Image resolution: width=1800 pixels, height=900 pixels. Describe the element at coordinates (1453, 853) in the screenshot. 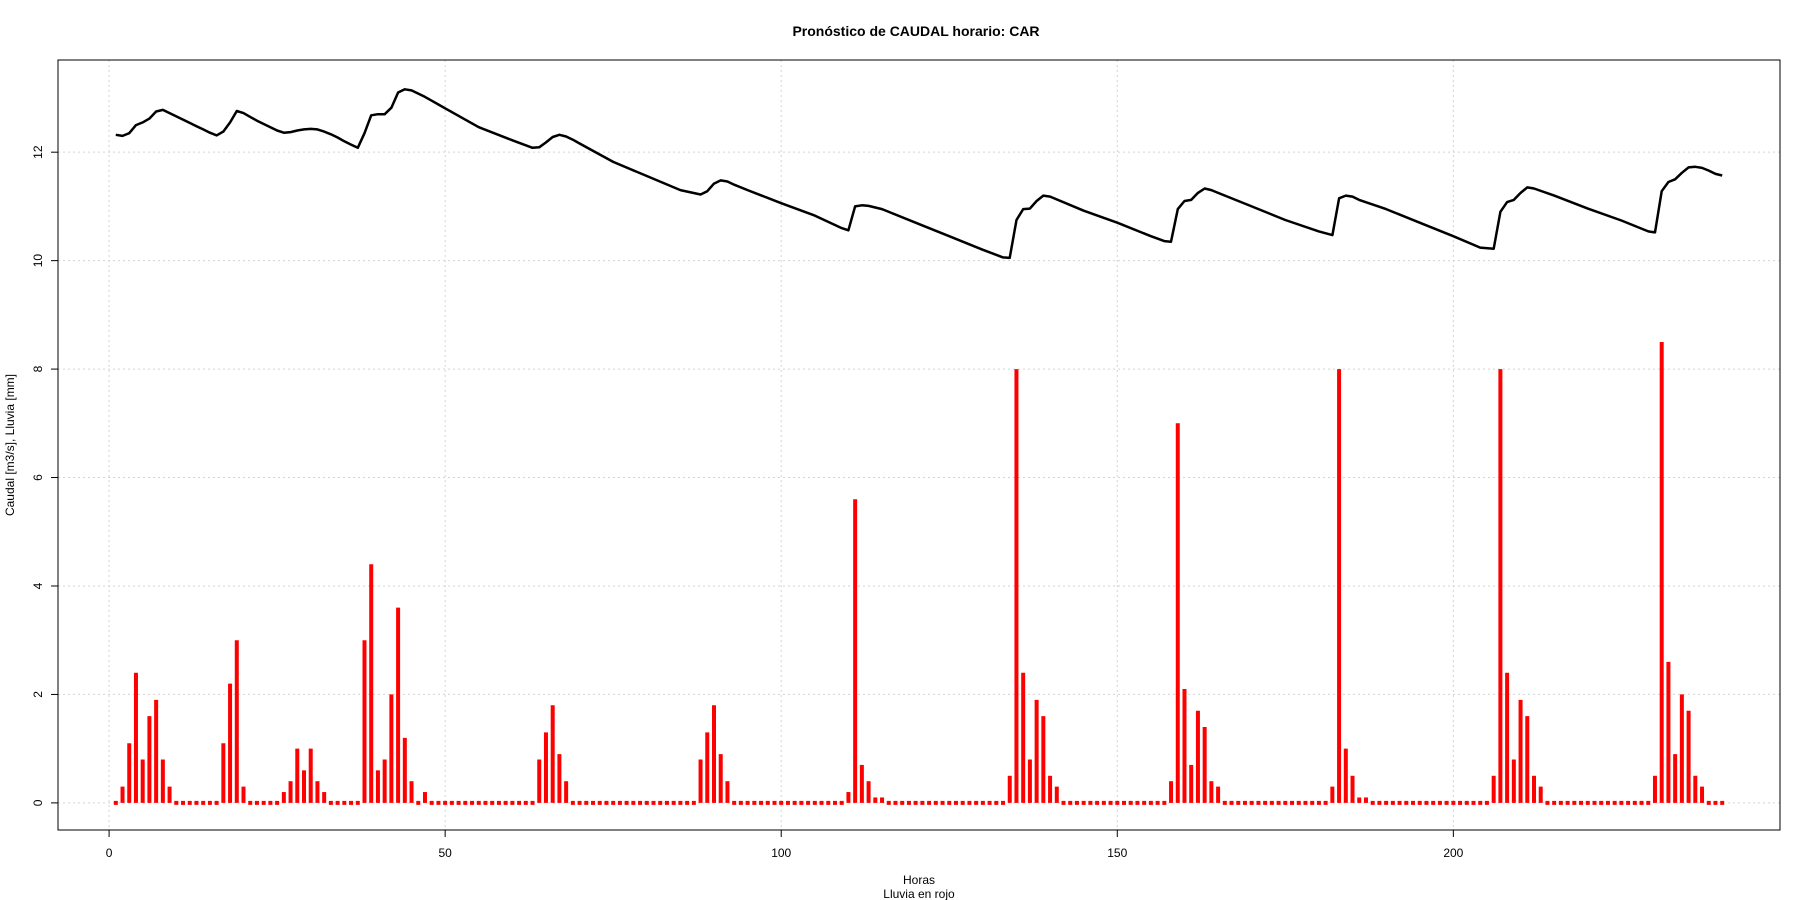

I see `x-tick-label: 200` at that location.